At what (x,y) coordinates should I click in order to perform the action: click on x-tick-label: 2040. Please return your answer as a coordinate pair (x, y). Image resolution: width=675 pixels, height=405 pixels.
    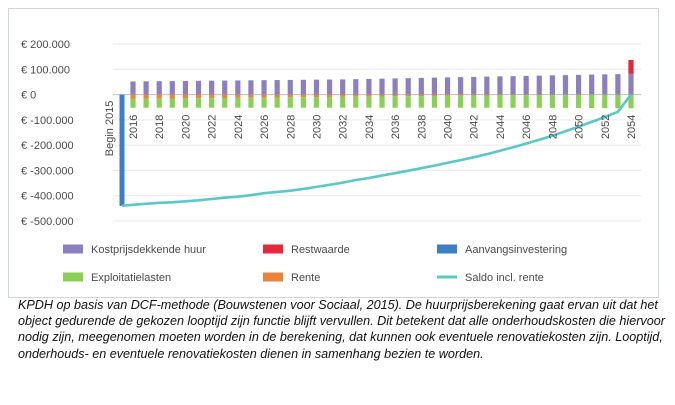
    Looking at the image, I should click on (449, 127).